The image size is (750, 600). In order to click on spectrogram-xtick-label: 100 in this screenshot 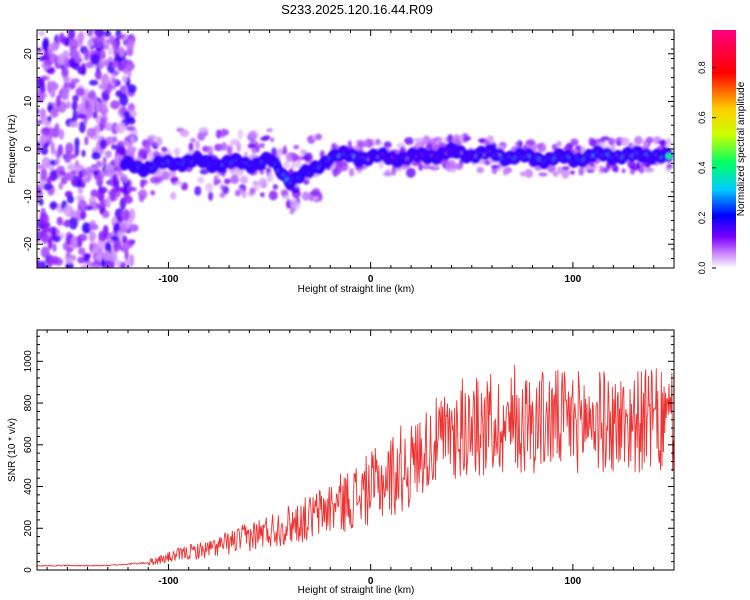, I will do `click(573, 279)`.